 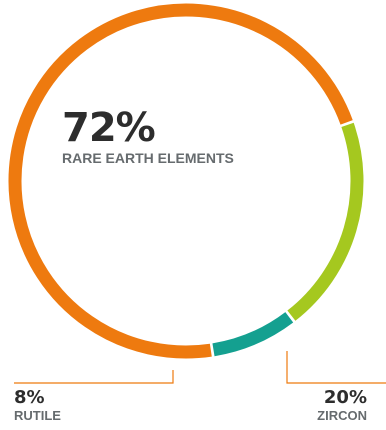 I want to click on slice-rutile, so click(x=253, y=334).